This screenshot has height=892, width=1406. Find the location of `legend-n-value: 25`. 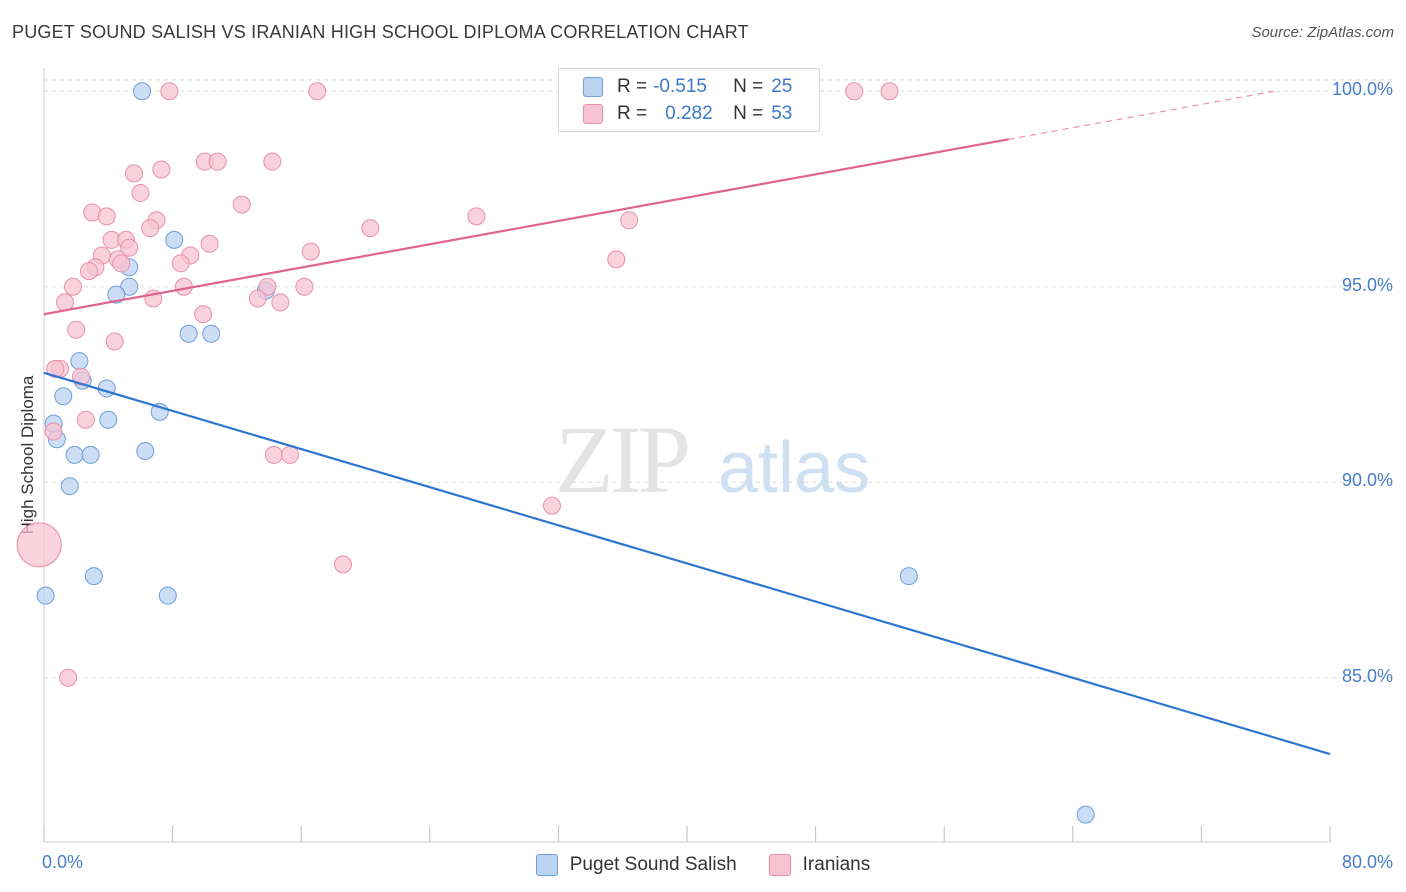

legend-n-value: 25 is located at coordinates (782, 86).